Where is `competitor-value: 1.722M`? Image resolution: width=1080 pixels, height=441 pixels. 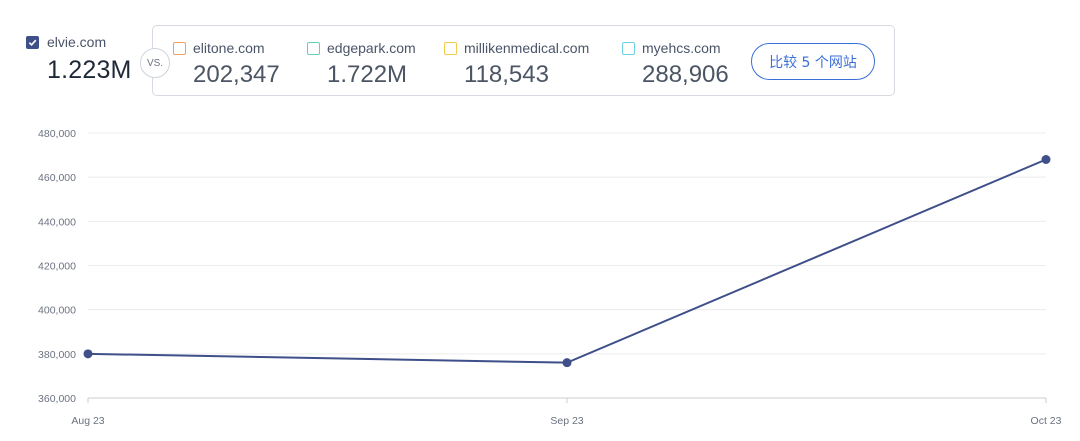
competitor-value: 1.722M is located at coordinates (367, 74).